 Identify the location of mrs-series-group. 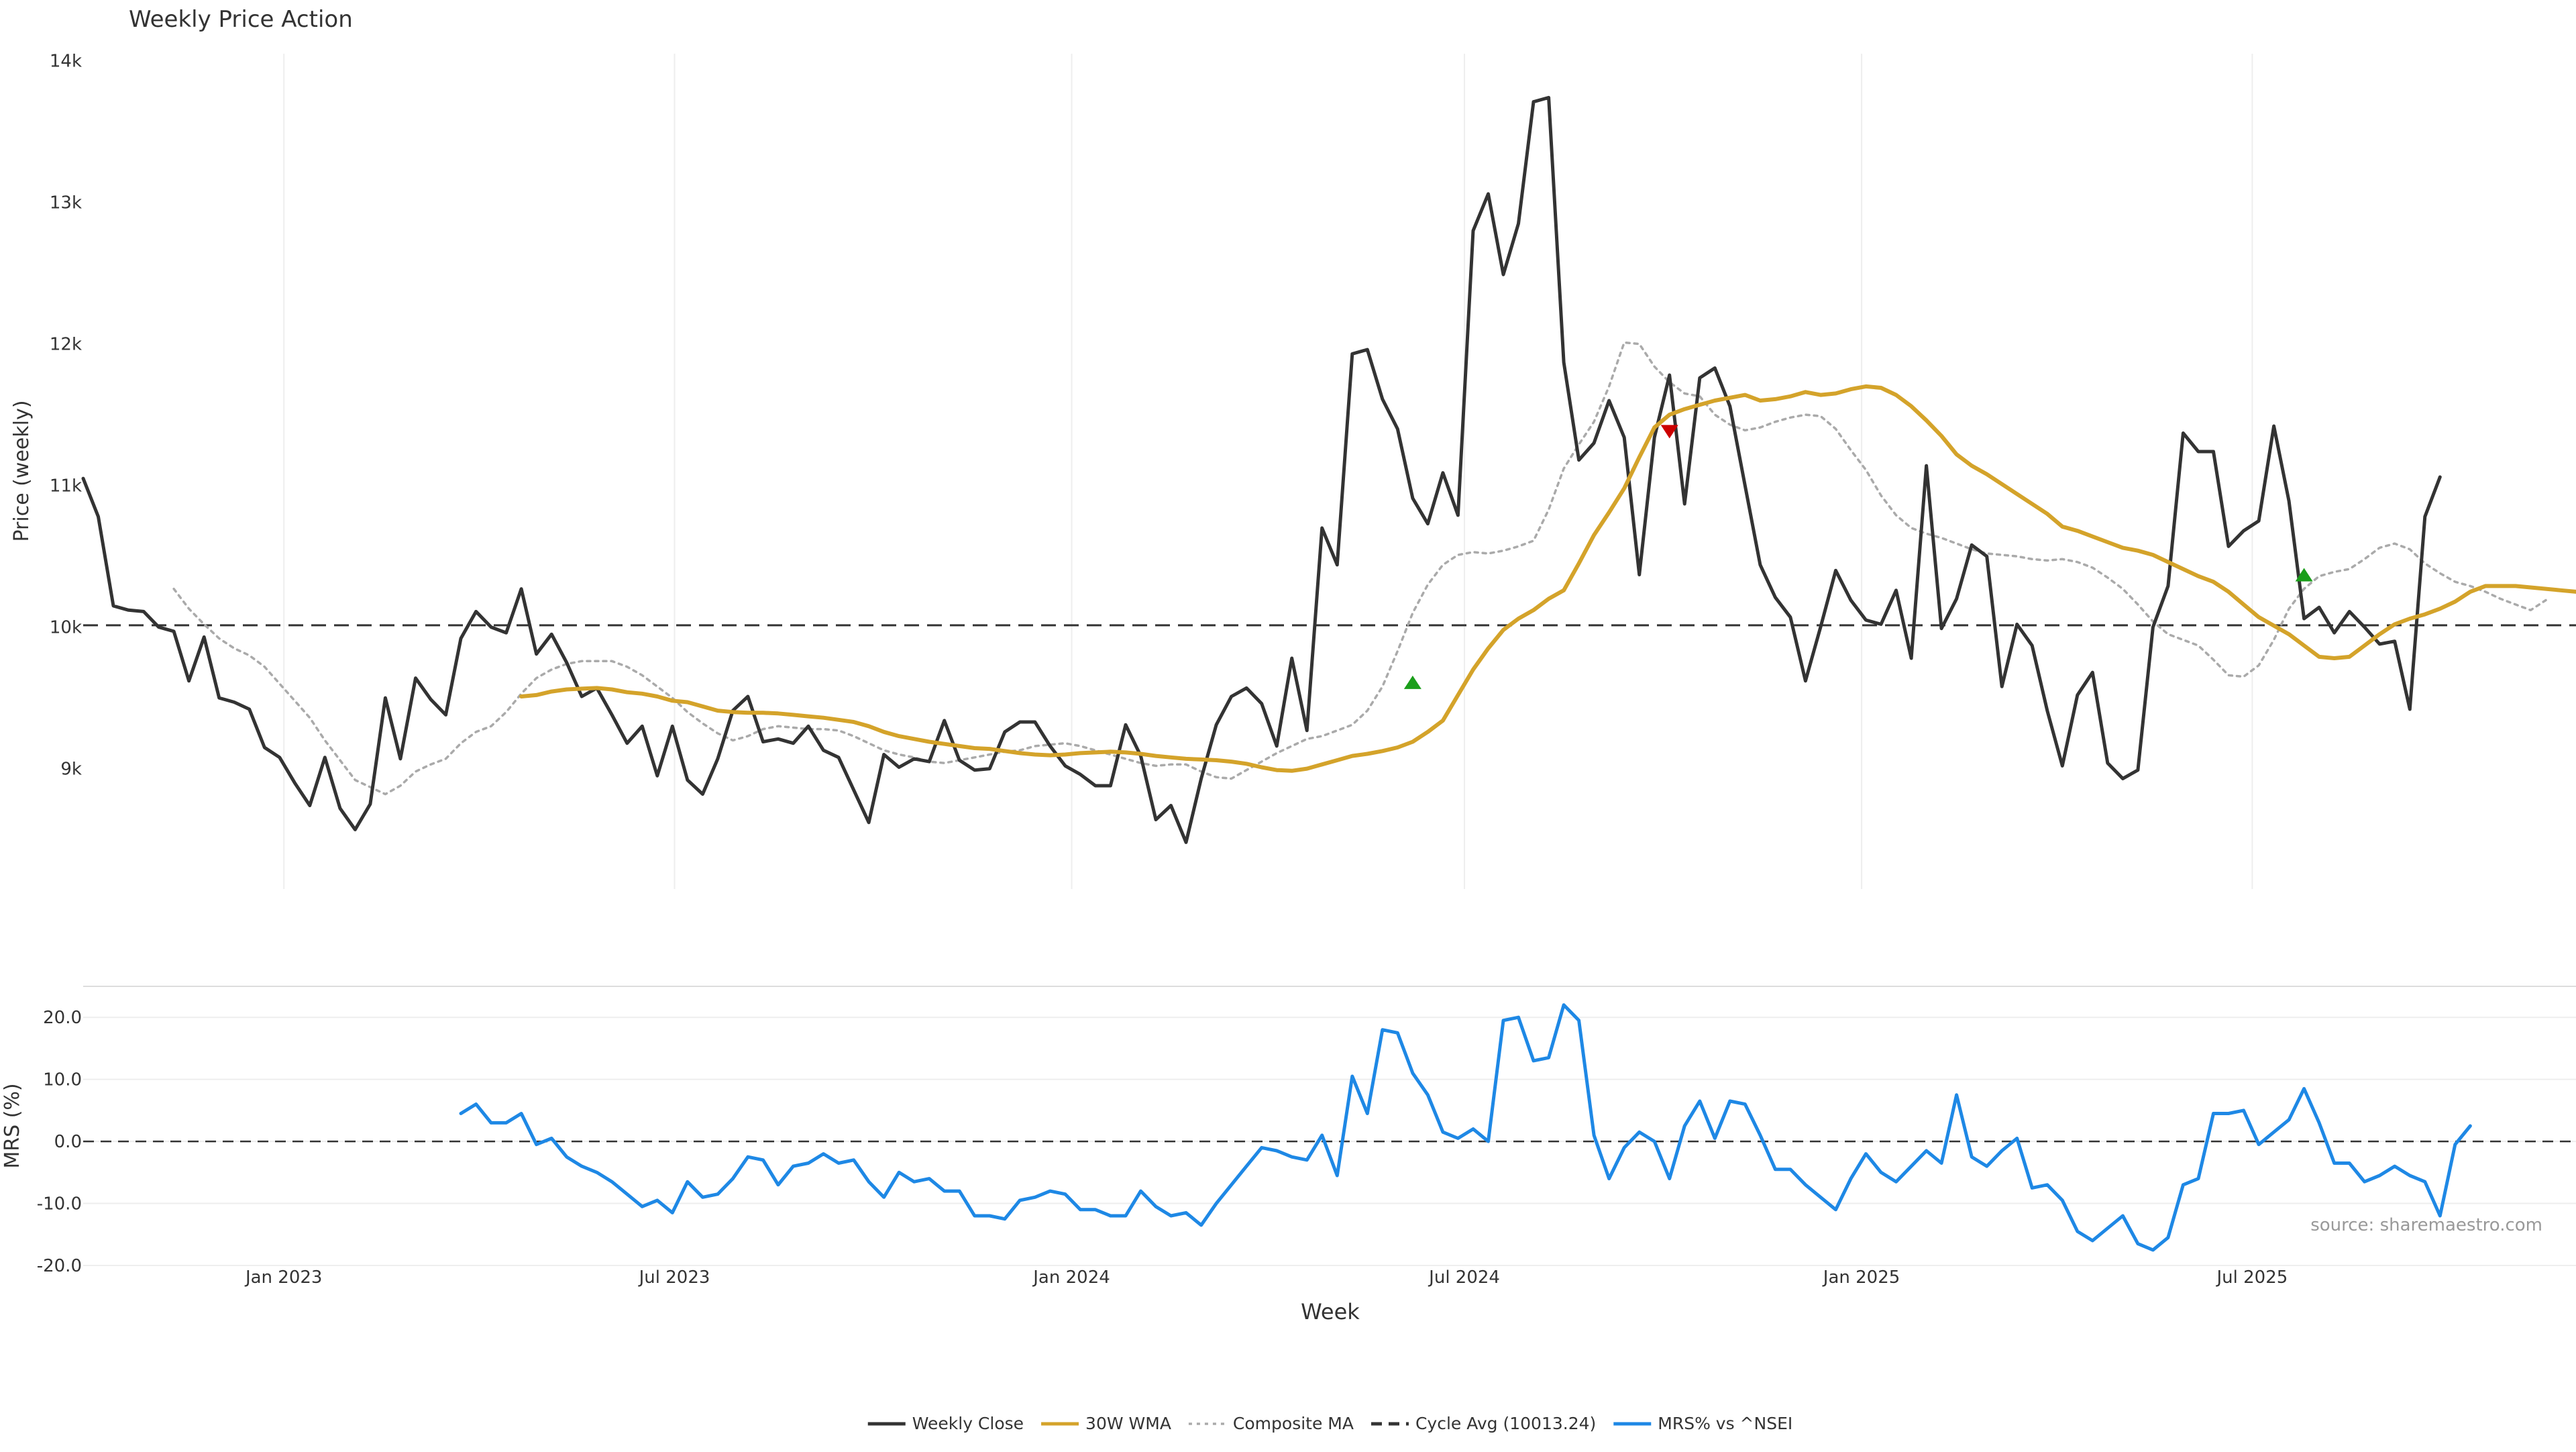
(1465, 1128).